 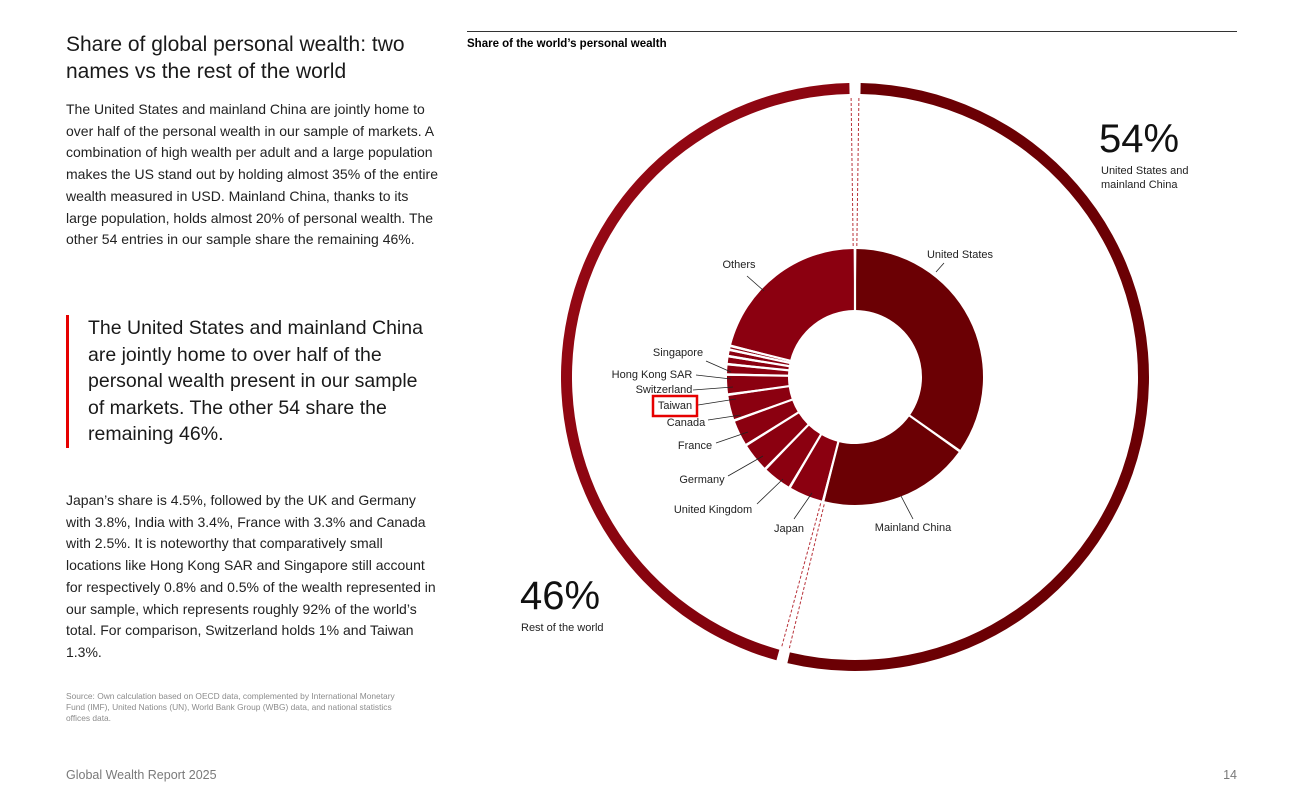 I want to click on inner-label-germany: Germany, so click(x=702, y=480).